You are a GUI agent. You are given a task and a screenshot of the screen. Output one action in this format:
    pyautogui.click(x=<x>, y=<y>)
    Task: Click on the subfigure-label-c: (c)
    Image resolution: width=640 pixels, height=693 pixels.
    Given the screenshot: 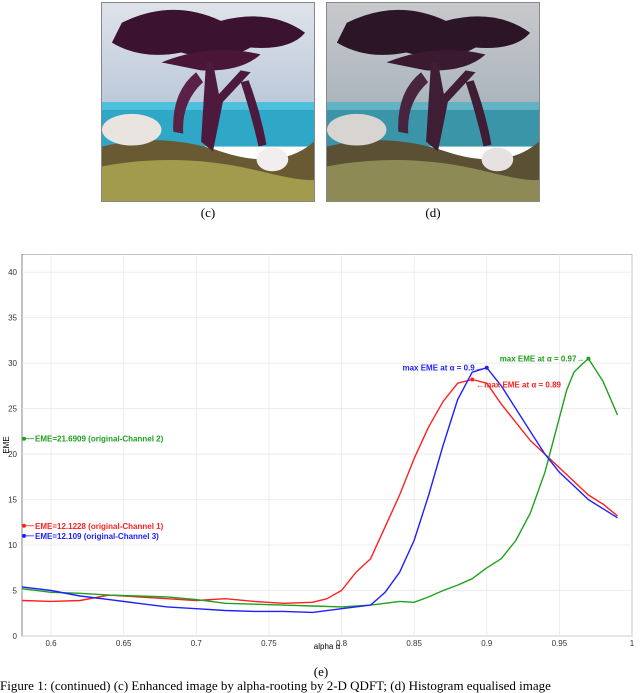 What is the action you would take?
    pyautogui.click(x=208, y=212)
    